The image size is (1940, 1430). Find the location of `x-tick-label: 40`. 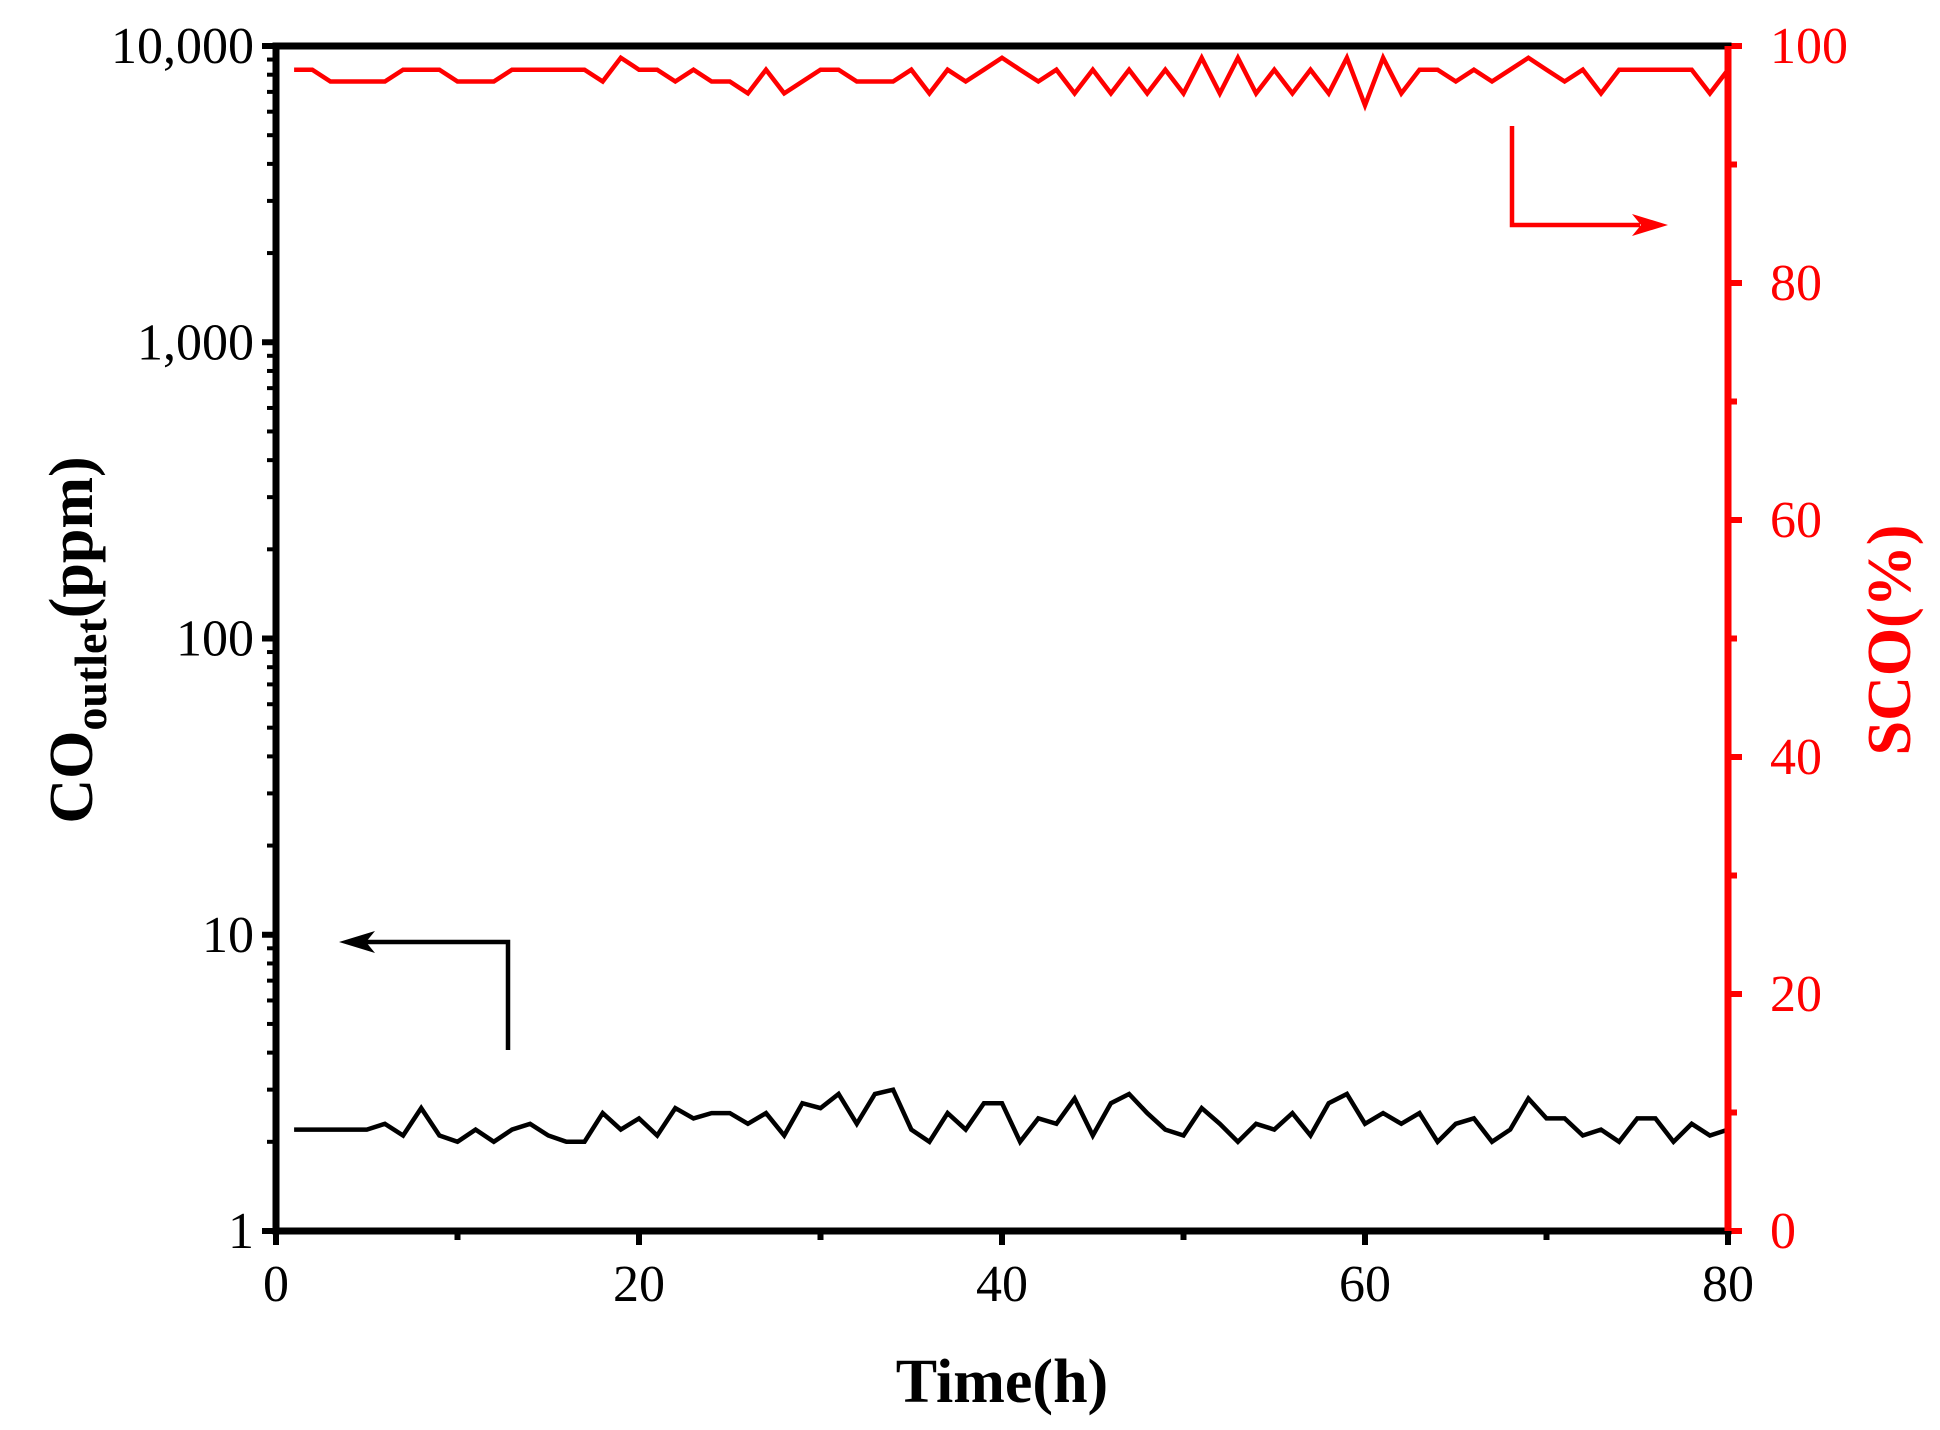

x-tick-label: 40 is located at coordinates (1002, 1284).